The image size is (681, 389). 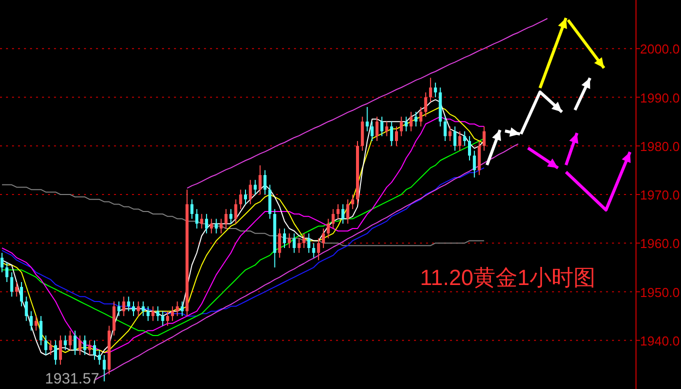 I want to click on y-tick-label: 1970.0, so click(x=660, y=195).